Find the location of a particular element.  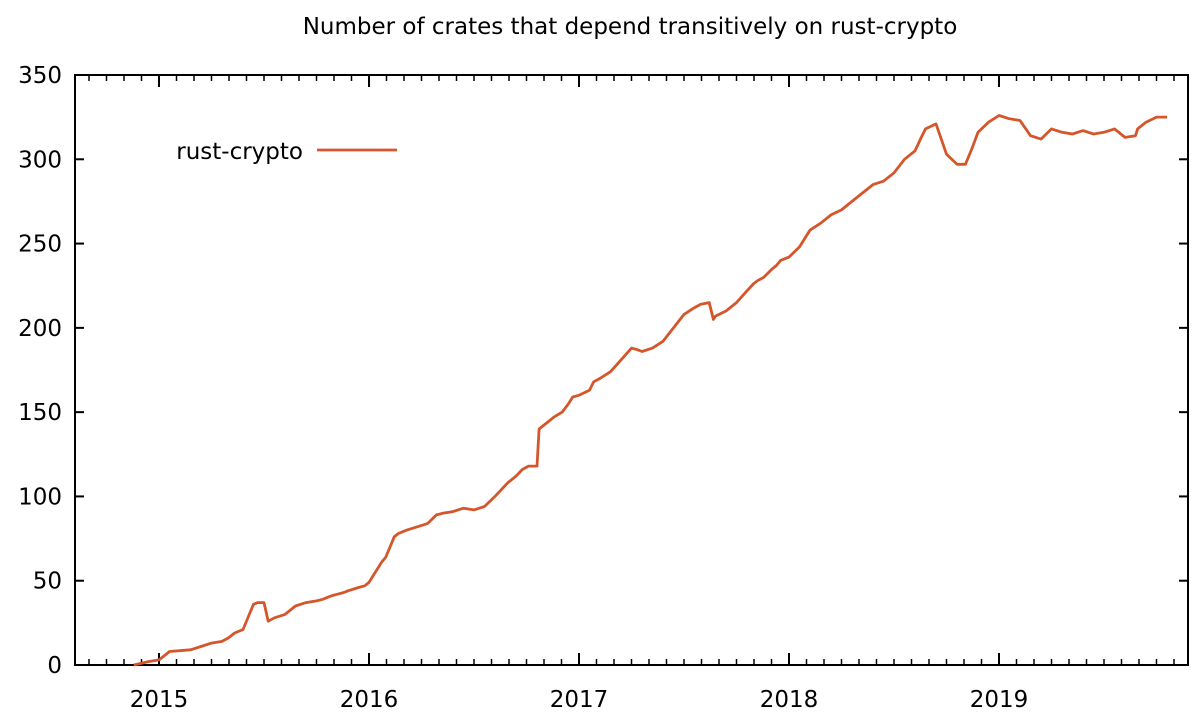

y-tick-label: 350 is located at coordinates (40, 76).